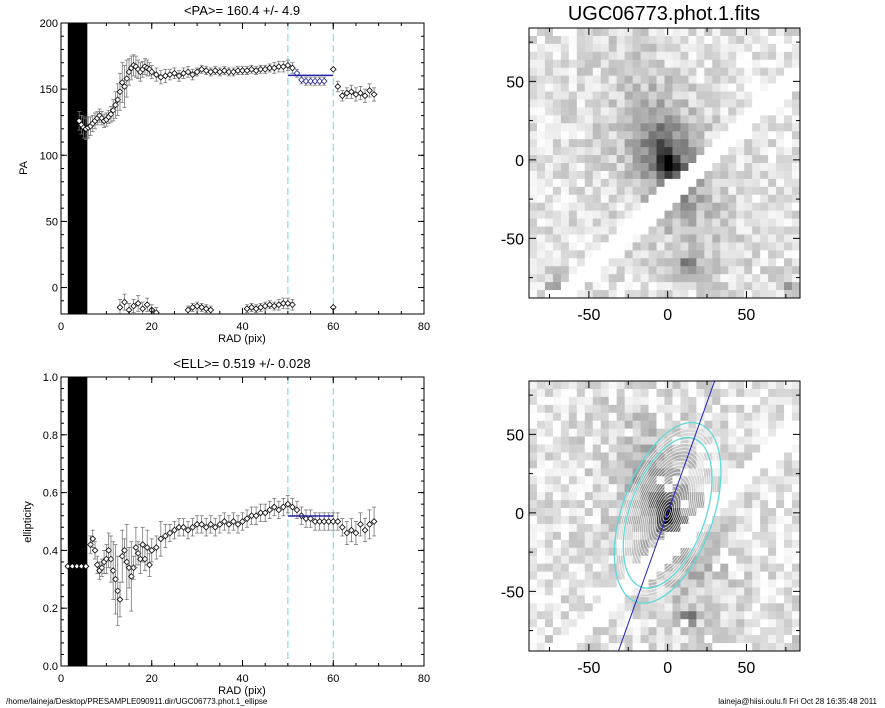  I want to click on pa-fit-point, so click(320, 81).